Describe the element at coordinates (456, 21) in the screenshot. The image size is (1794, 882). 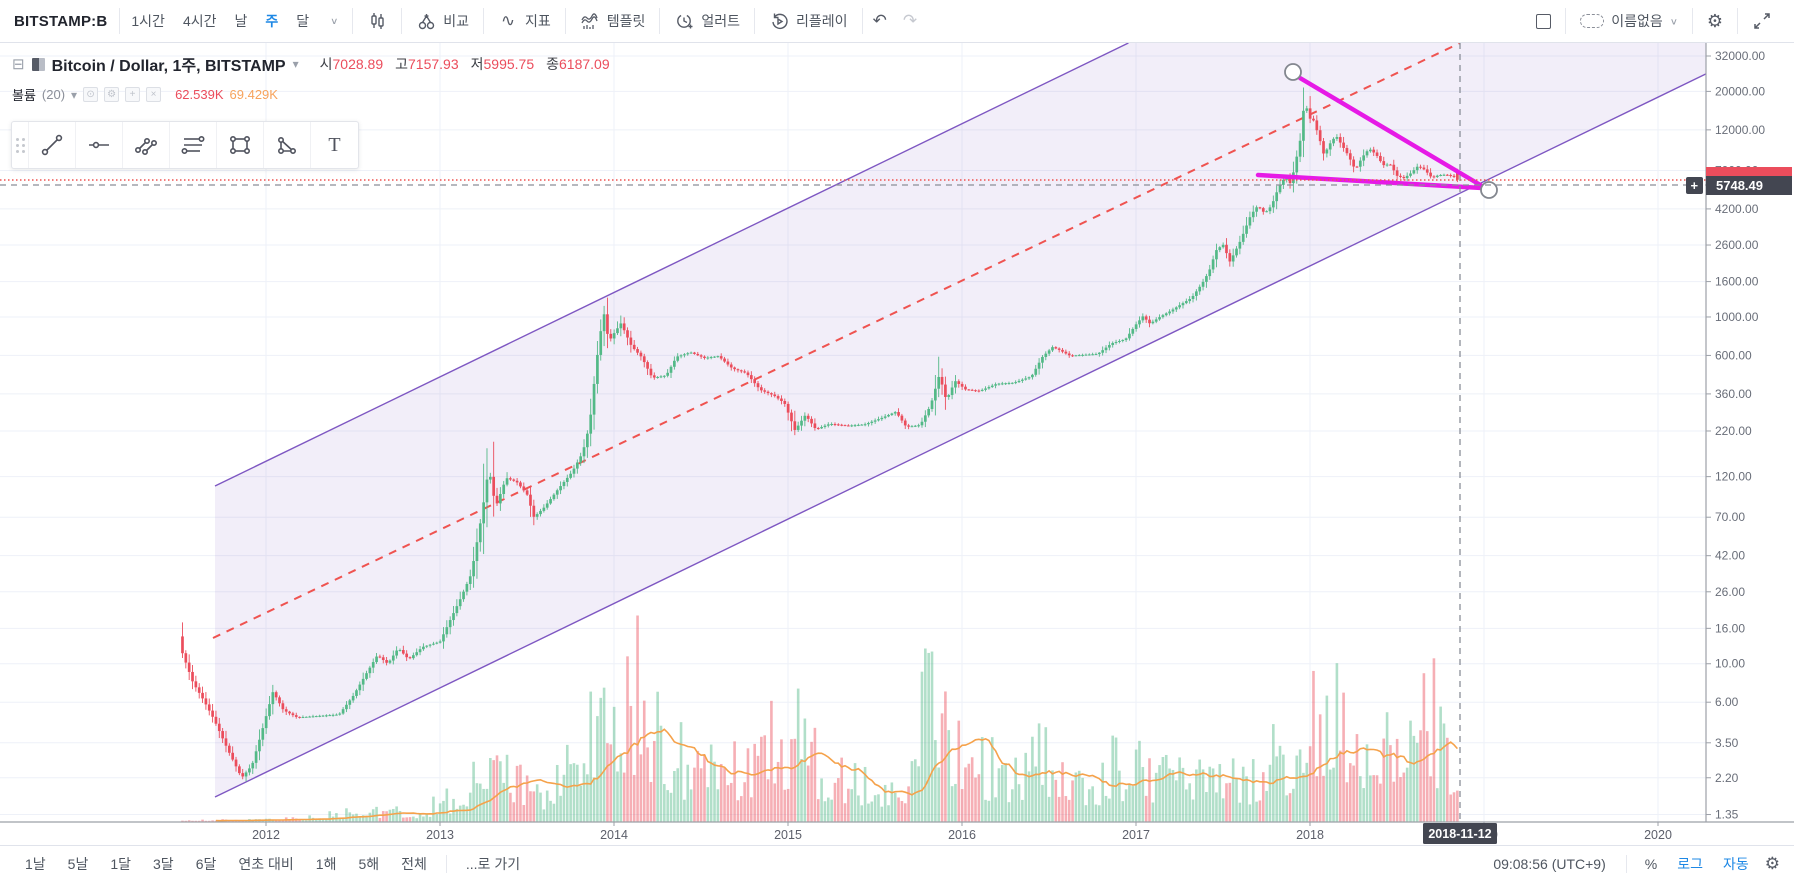
I see `compare-label: 비교` at that location.